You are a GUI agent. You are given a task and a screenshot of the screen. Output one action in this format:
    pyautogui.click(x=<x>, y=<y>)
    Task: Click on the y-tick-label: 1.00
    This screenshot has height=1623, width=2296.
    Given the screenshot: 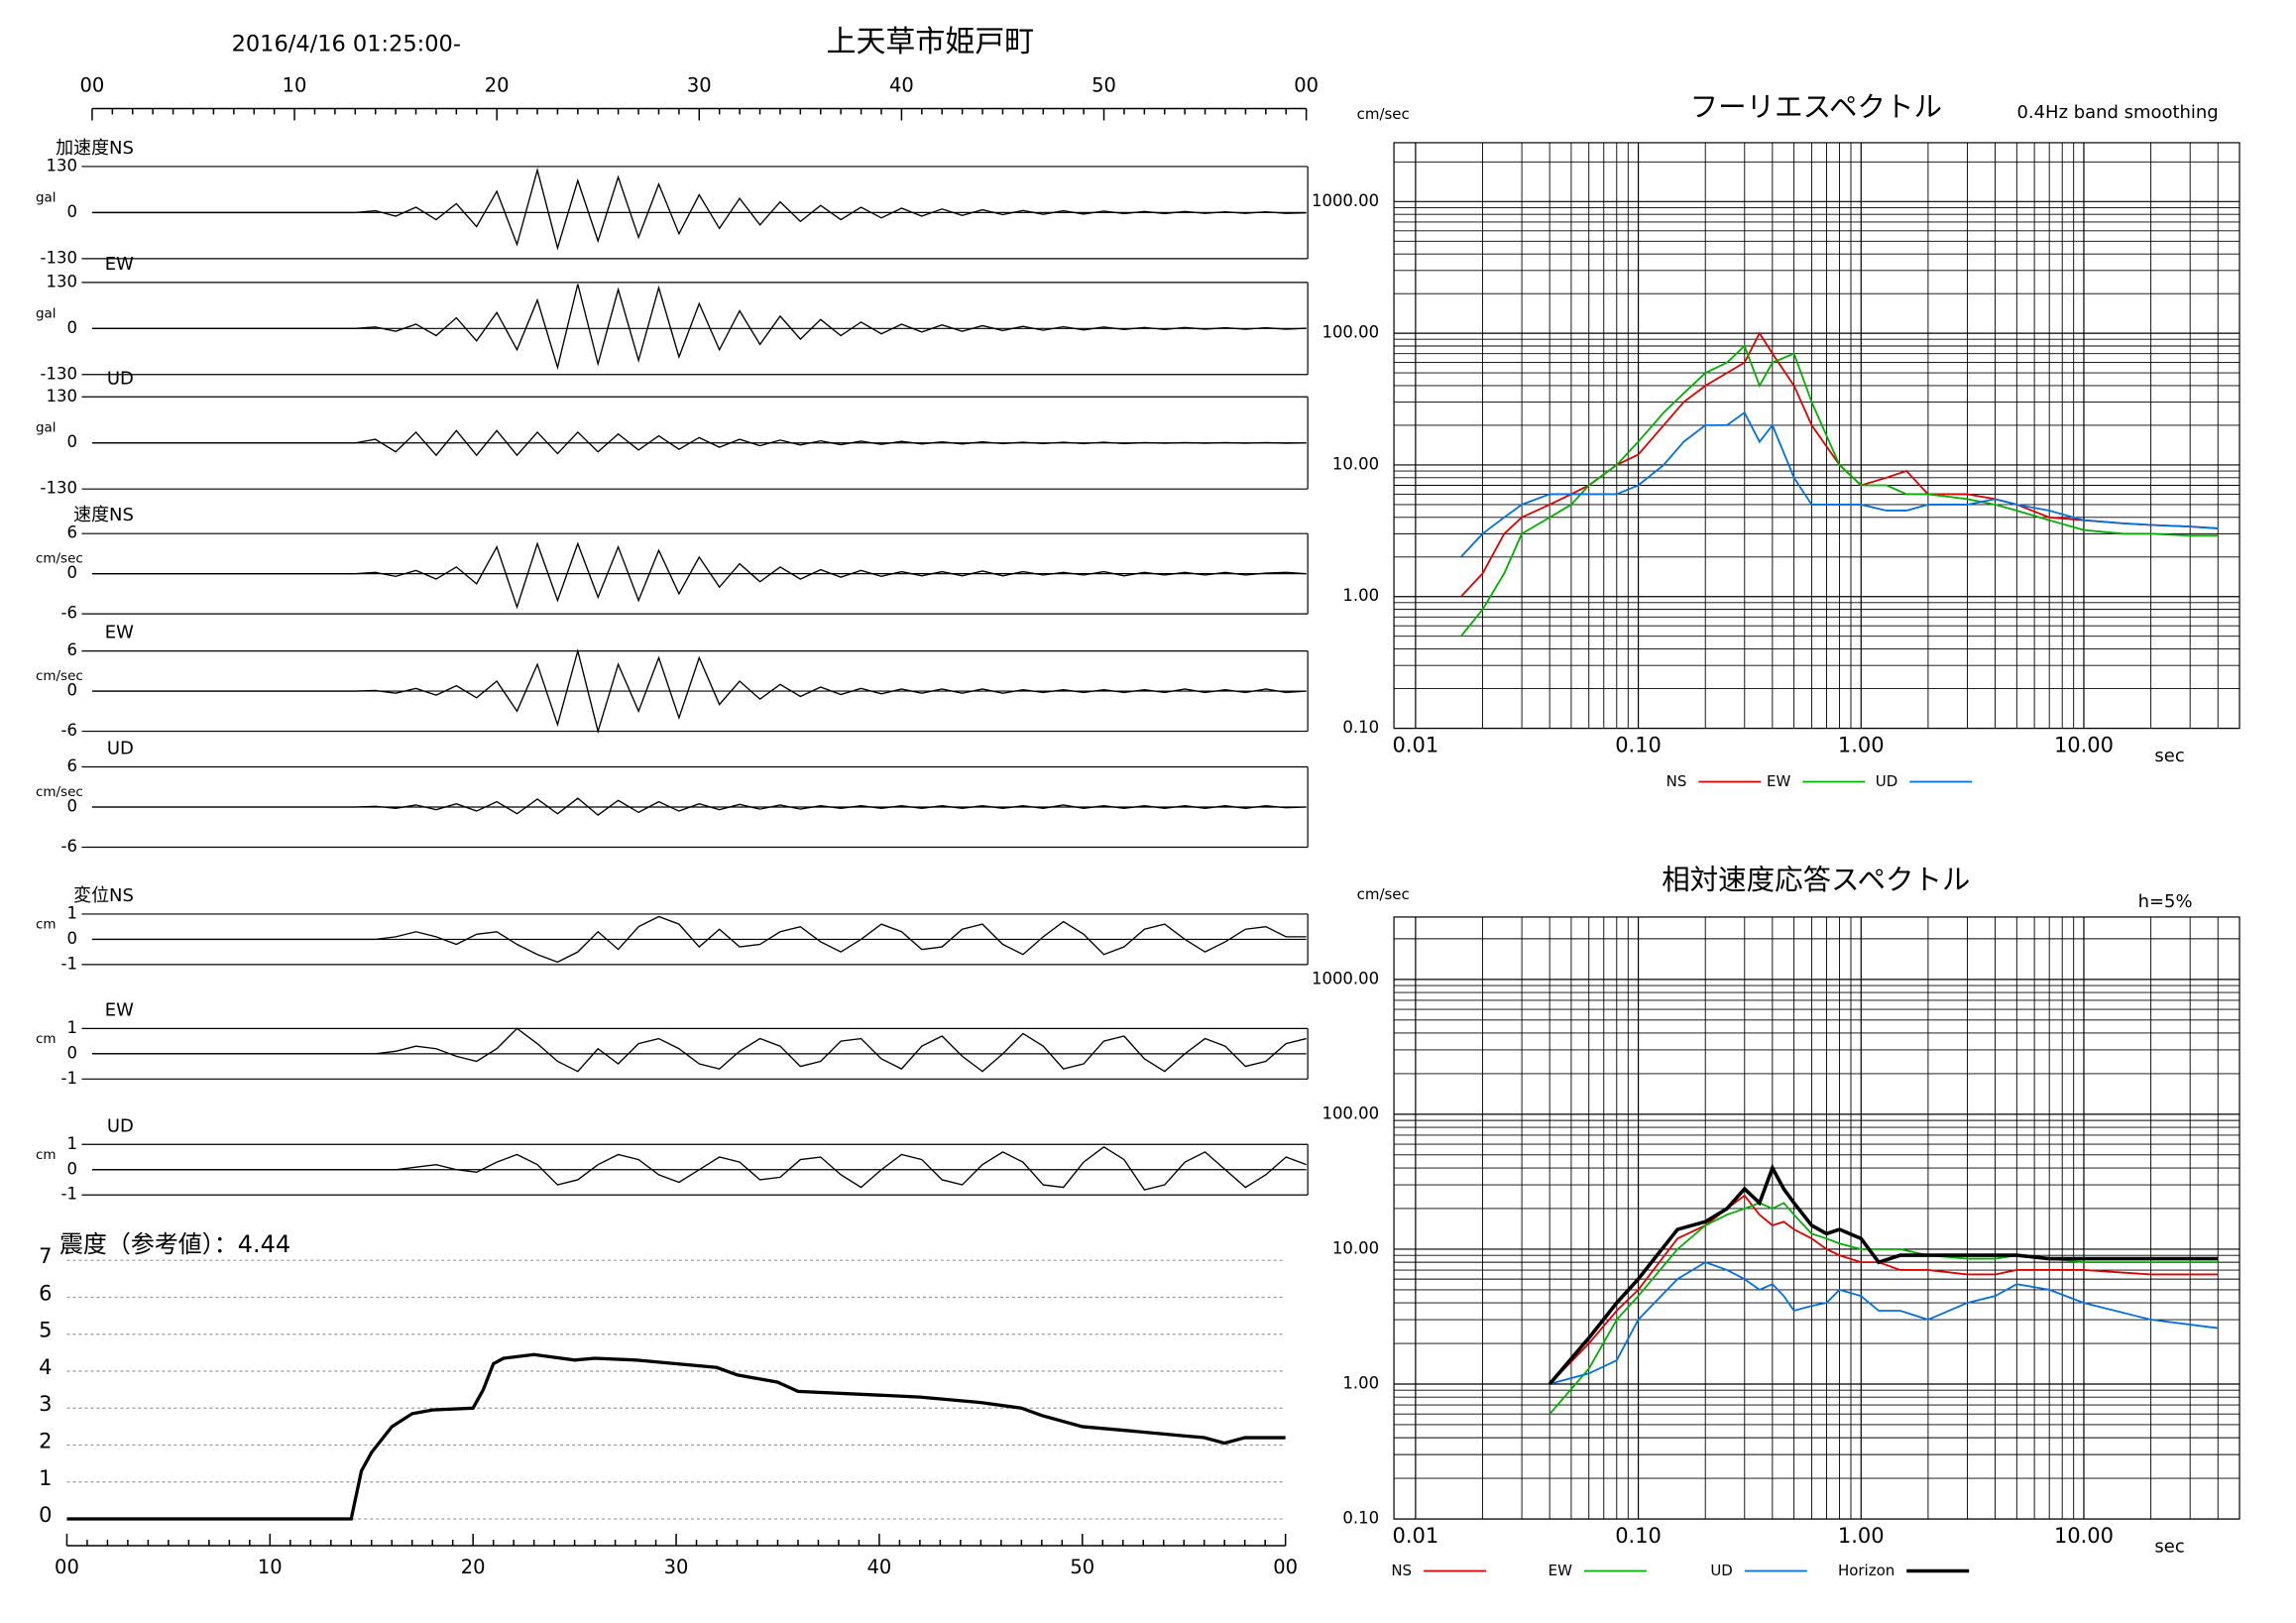 What is the action you would take?
    pyautogui.click(x=1360, y=1382)
    